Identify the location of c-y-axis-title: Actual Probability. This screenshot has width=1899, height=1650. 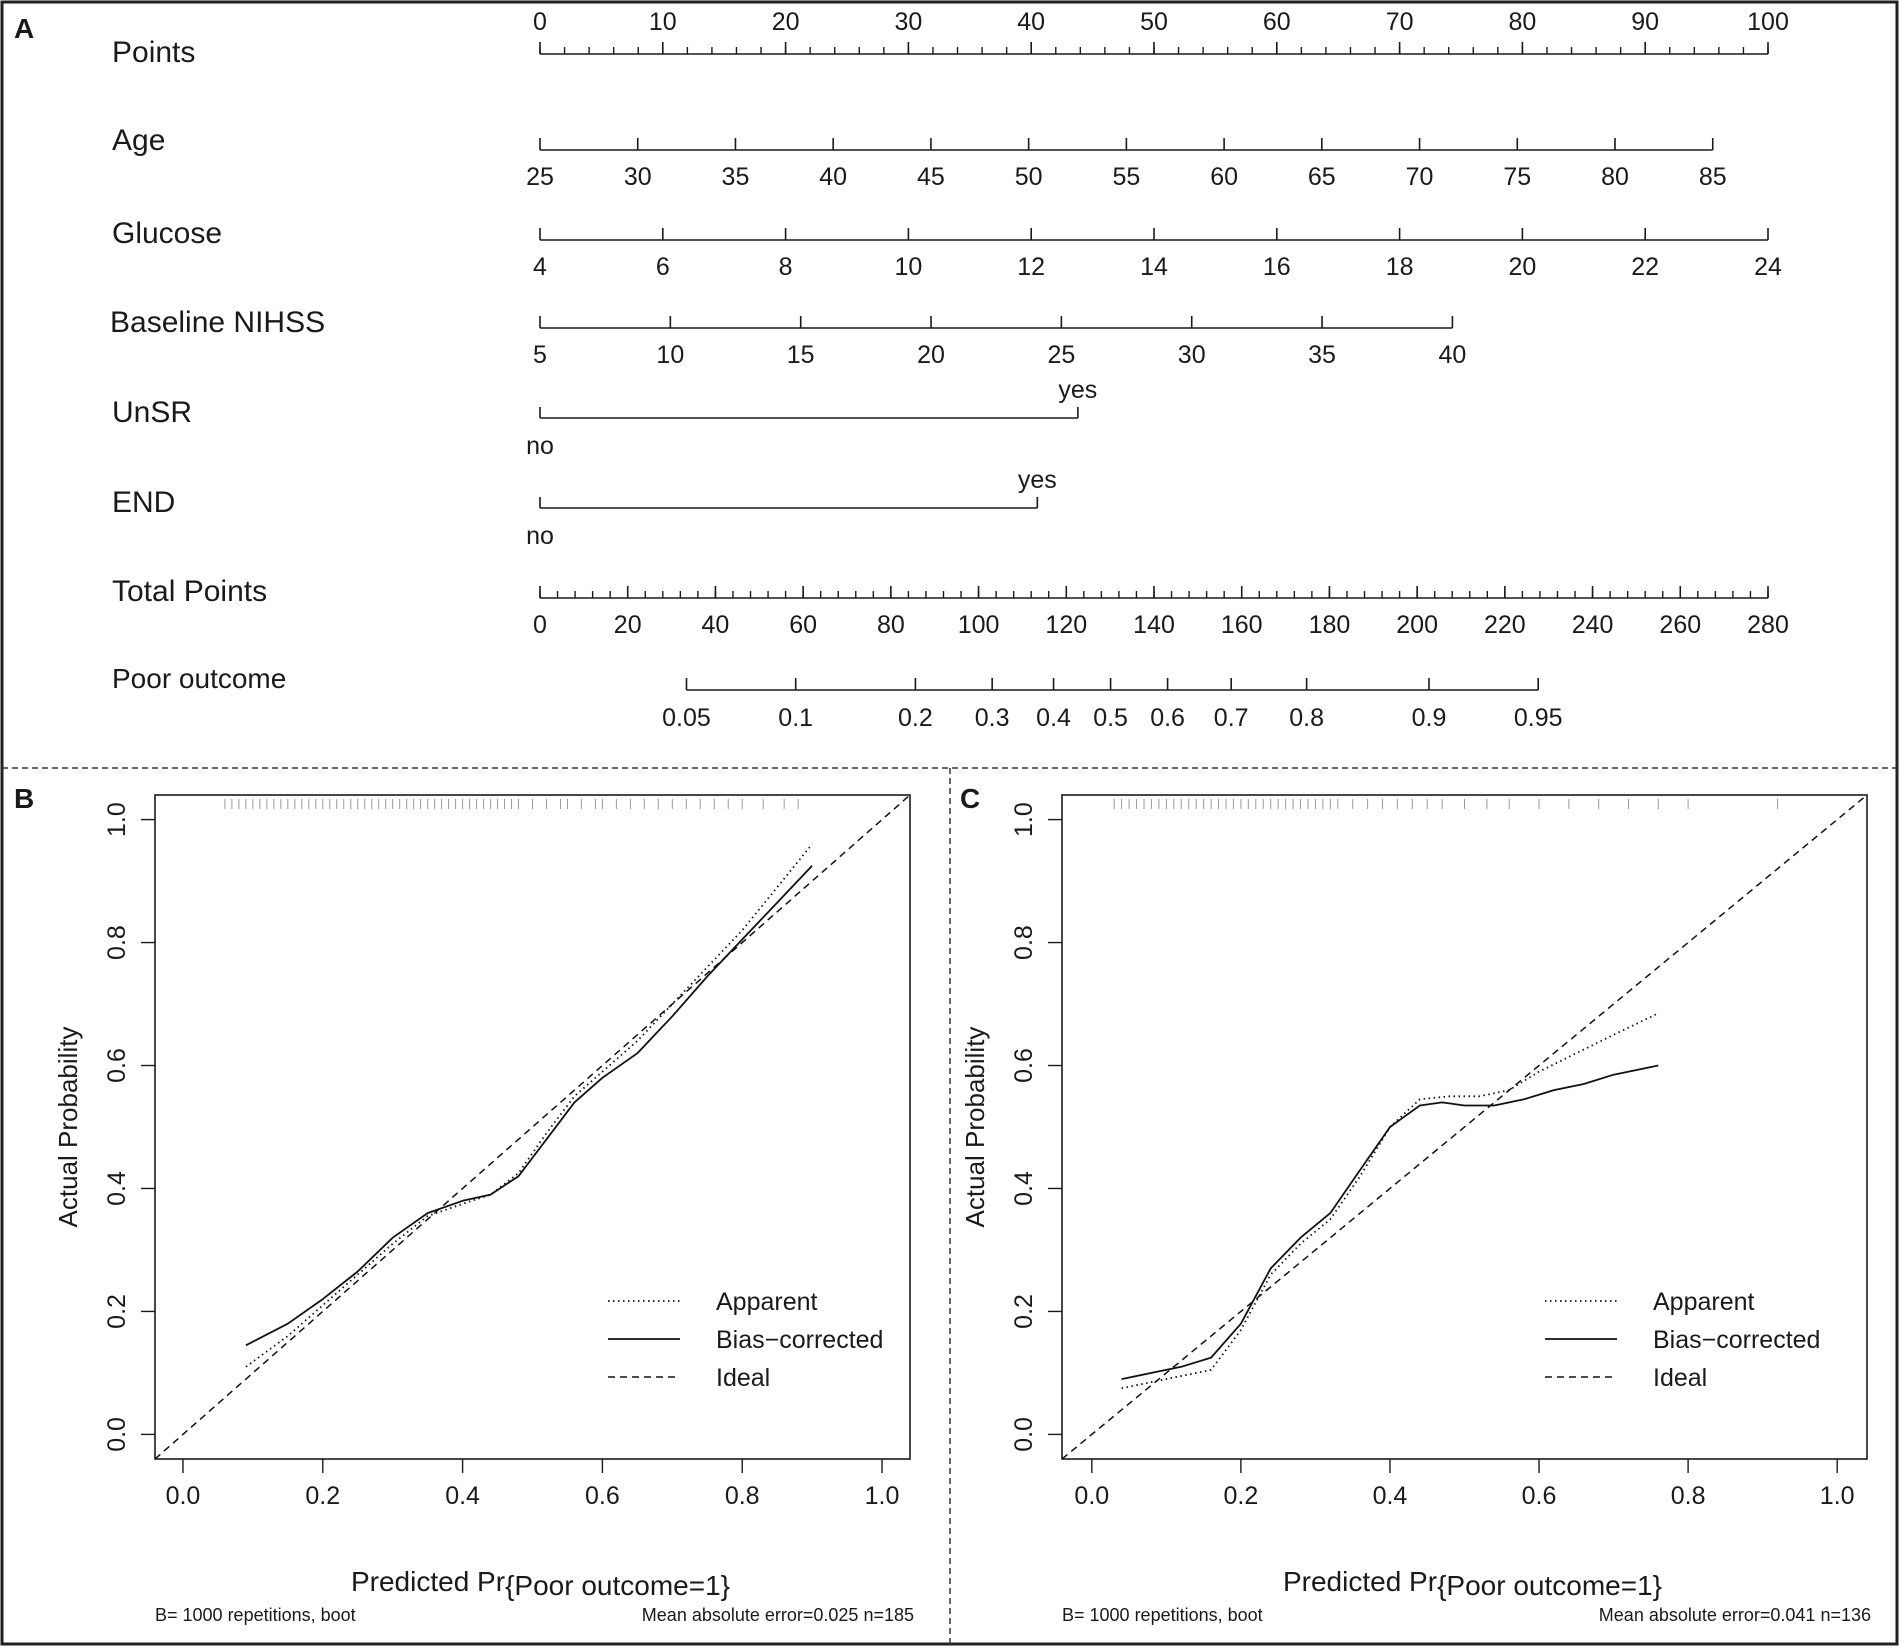
(975, 1127).